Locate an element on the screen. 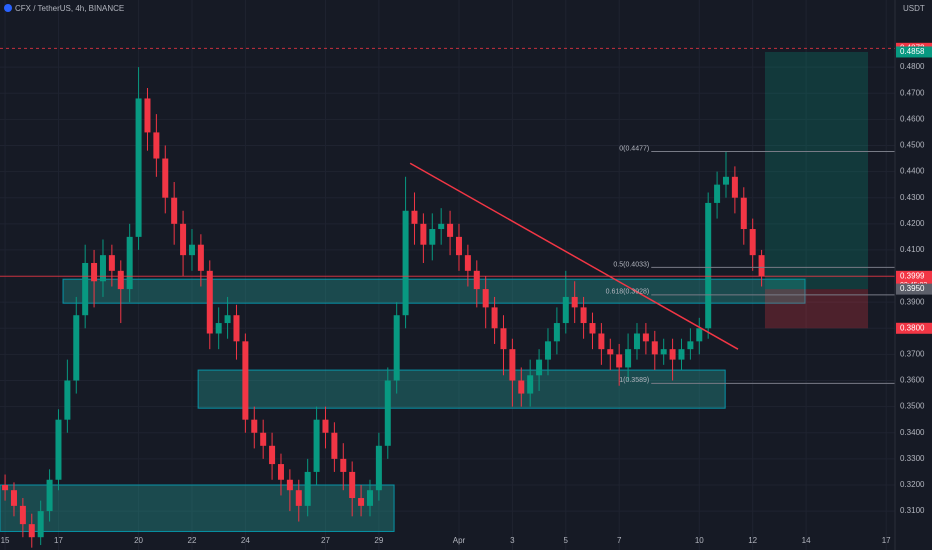 Image resolution: width=932 pixels, height=550 pixels. currency: USDT is located at coordinates (914, 8).